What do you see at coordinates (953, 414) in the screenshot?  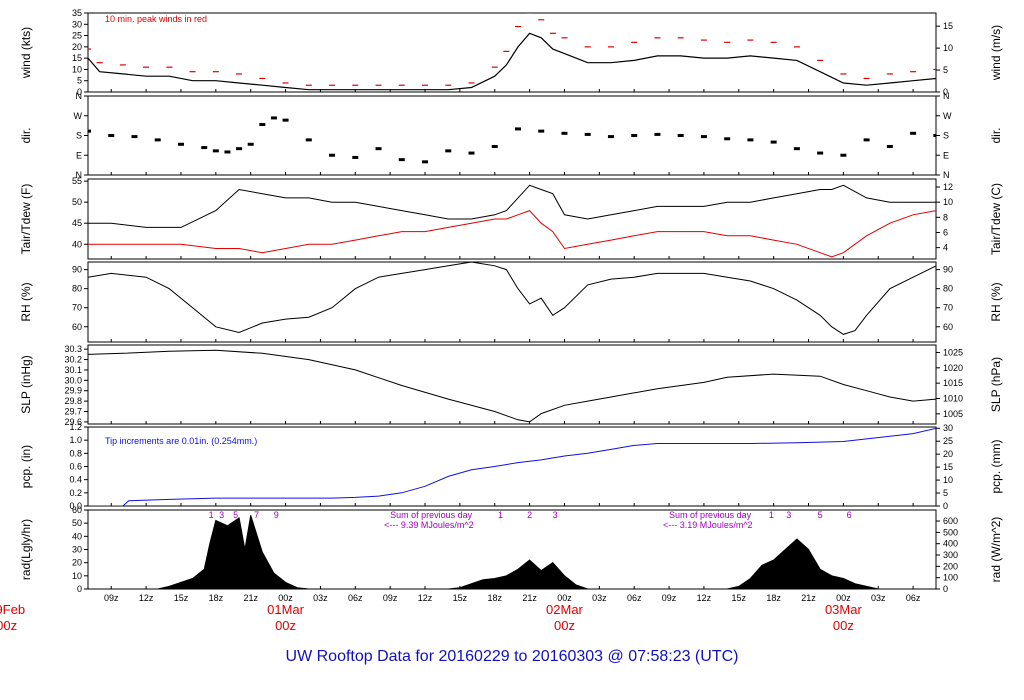 I see `ytick-label-right: 1005` at bounding box center [953, 414].